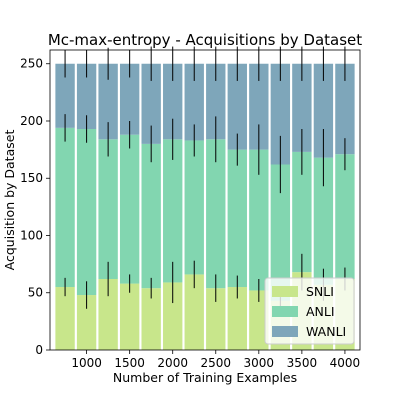 This screenshot has height=400, width=400. Describe the element at coordinates (39, 350) in the screenshot. I see `y-tick-label: 0` at that location.